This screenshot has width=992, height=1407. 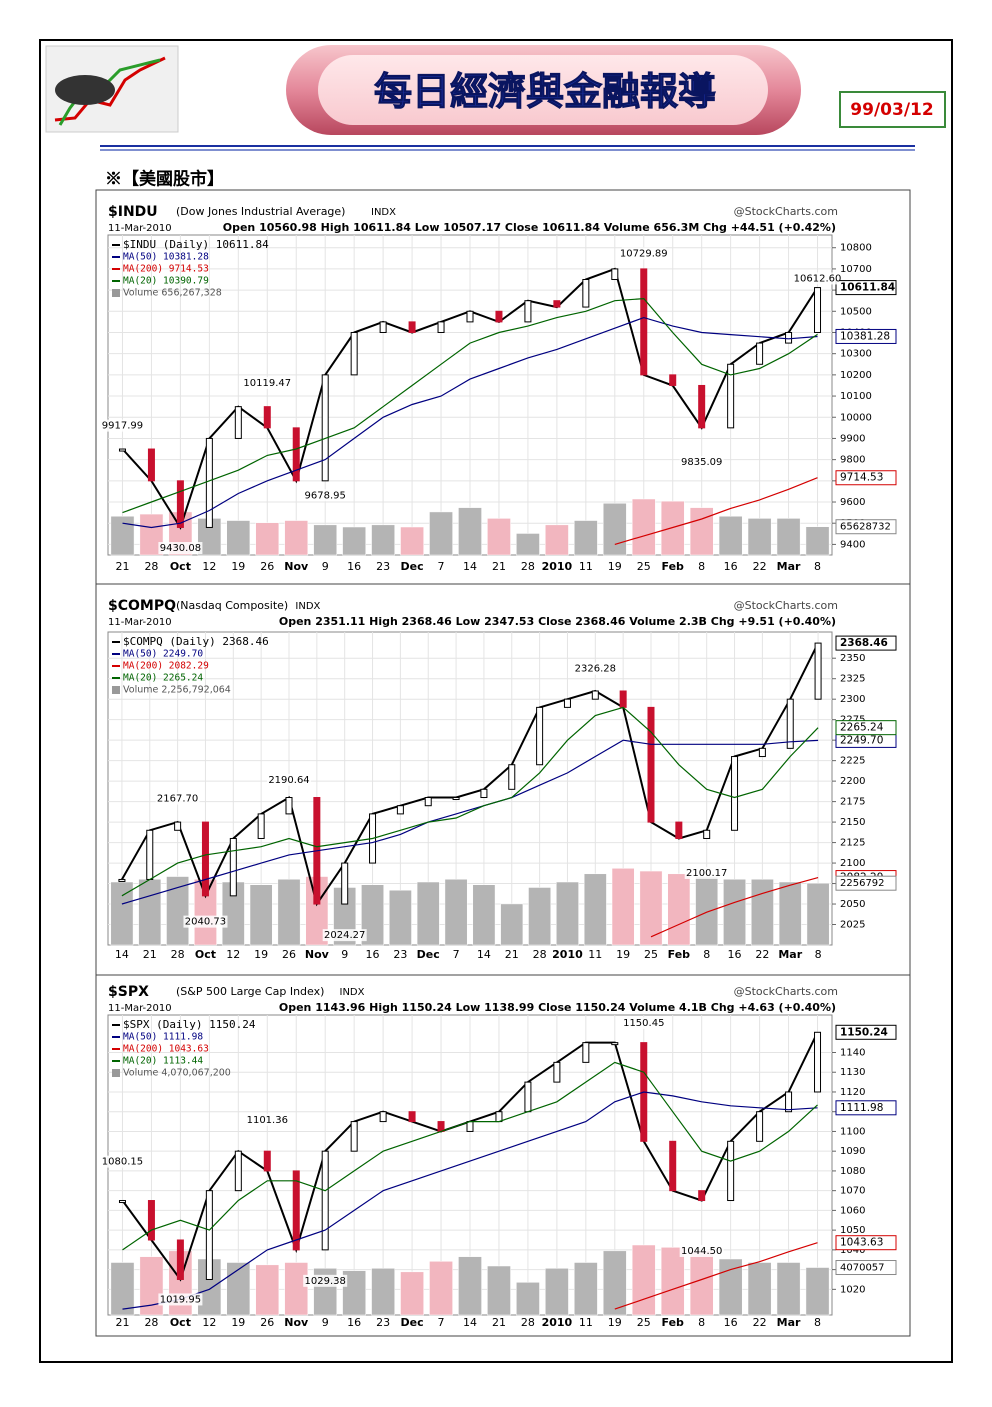 What do you see at coordinates (856, 375) in the screenshot?
I see `y-tick-label: 10200` at bounding box center [856, 375].